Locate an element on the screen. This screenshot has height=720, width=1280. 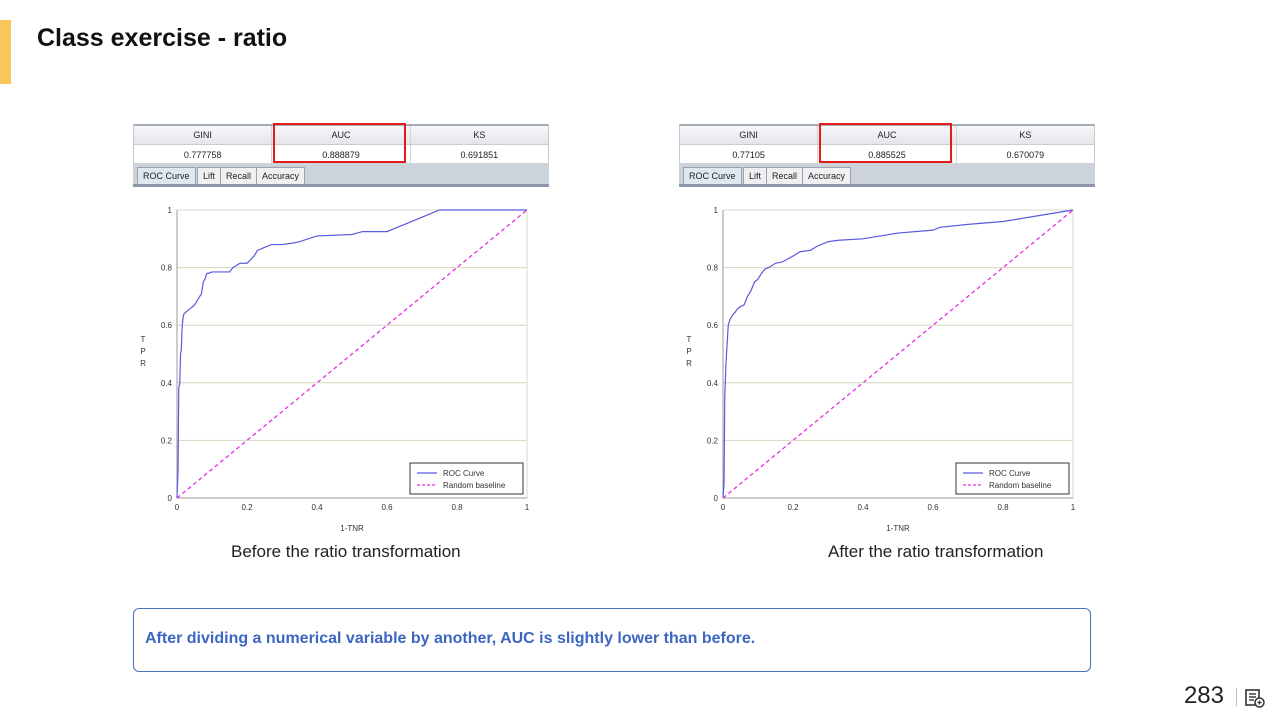
metrics-table: GINI AUC KS 0.777758 0.888879 0.691851 is located at coordinates (341, 144).